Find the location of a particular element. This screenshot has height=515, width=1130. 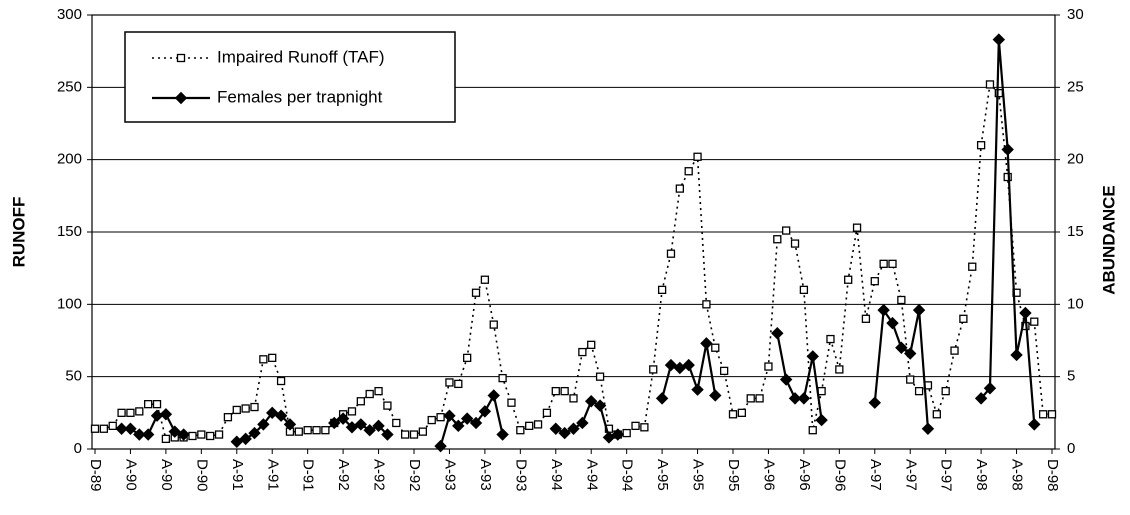

x-tick-label: A-94 is located at coordinates (556, 475).